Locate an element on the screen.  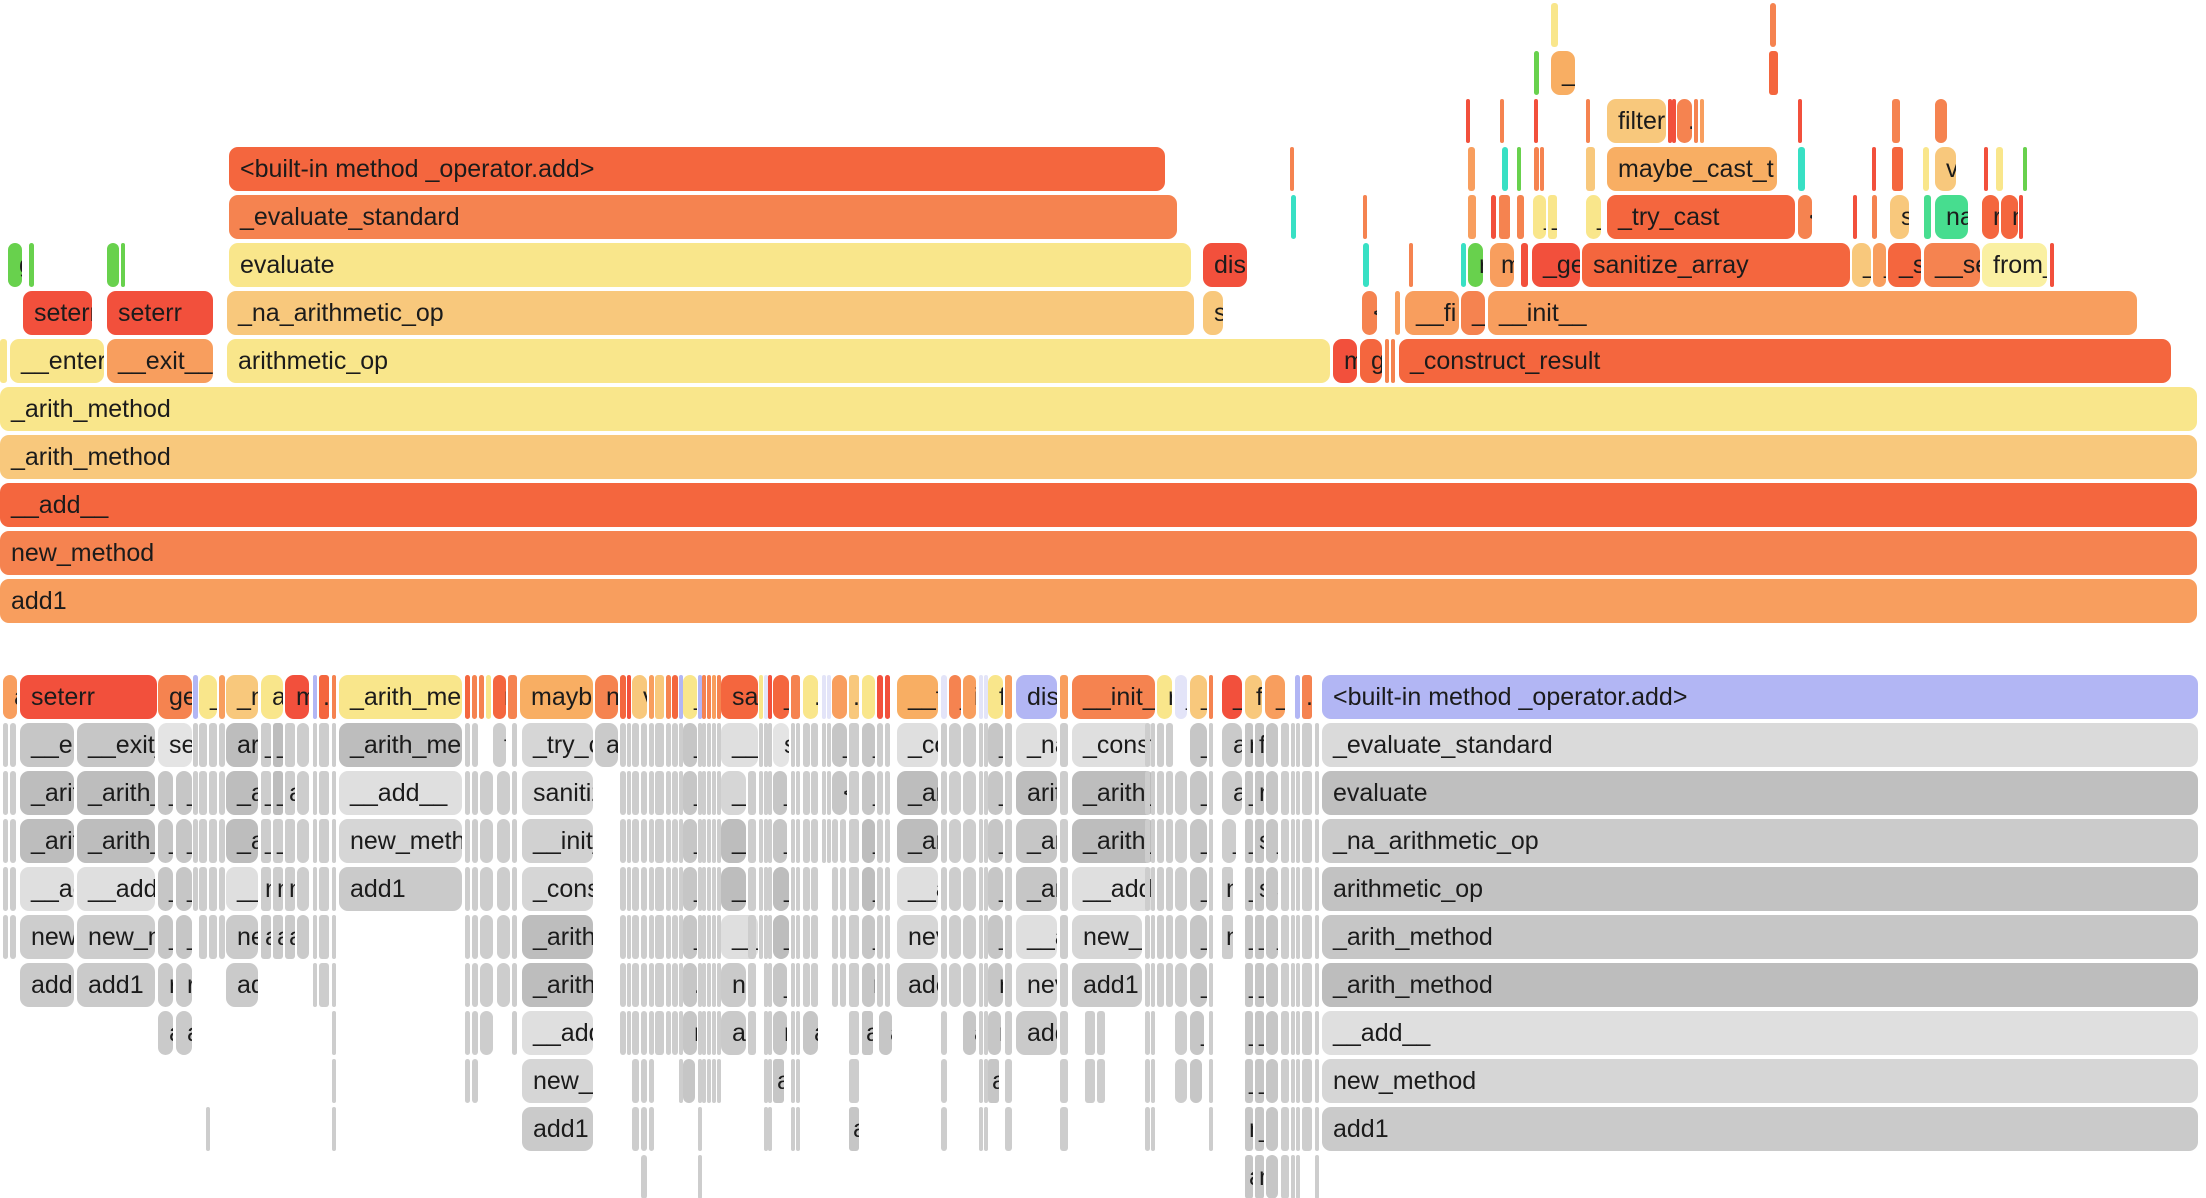
frame-bar-a: a is located at coordinates (606, 745).